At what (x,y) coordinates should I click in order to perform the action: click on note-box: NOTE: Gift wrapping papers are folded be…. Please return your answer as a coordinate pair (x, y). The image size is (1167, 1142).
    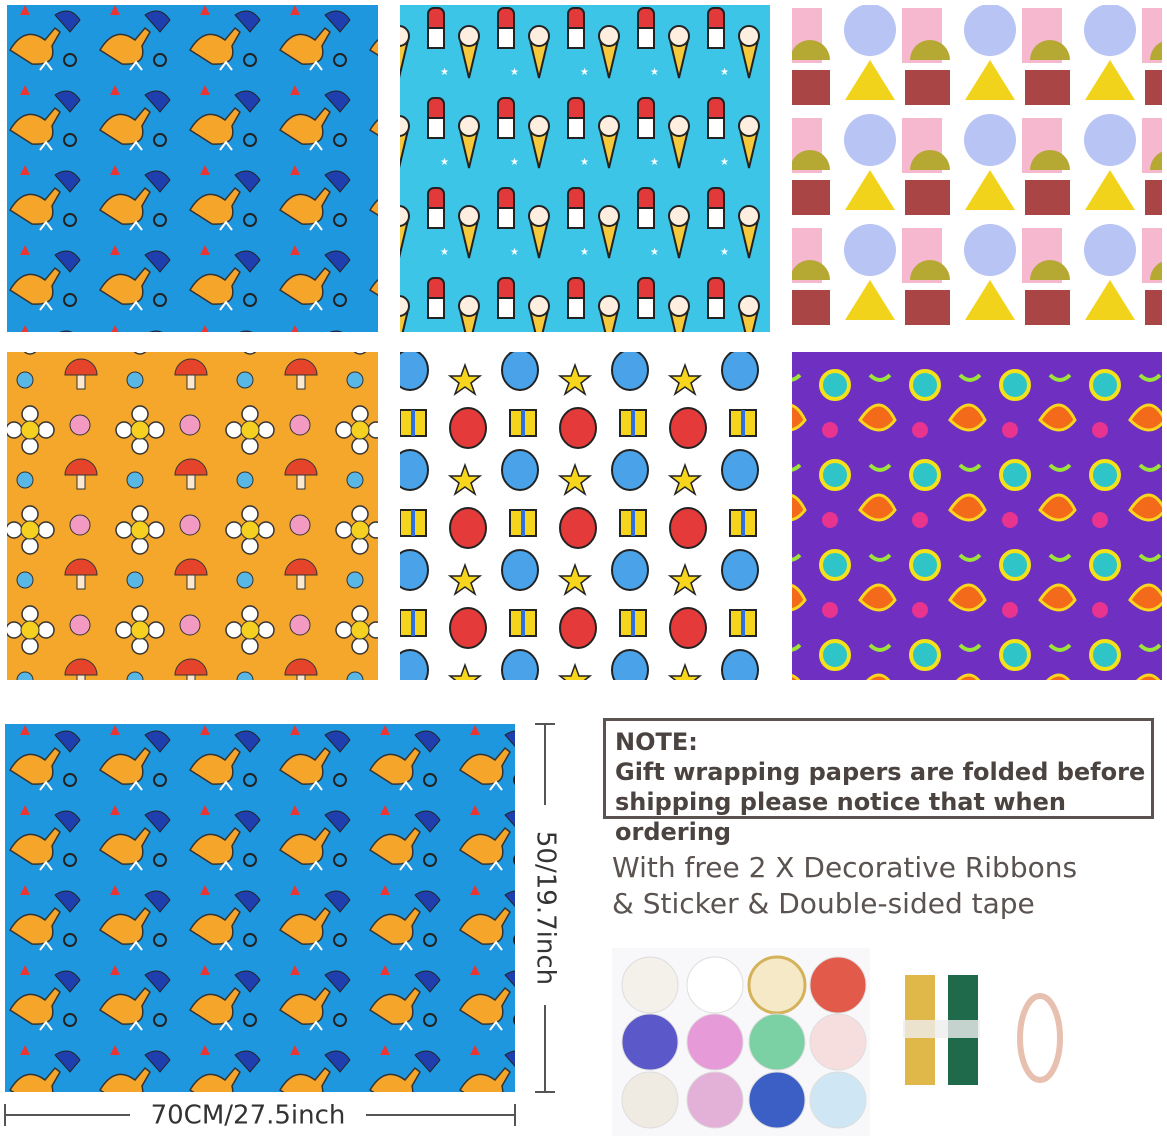
    Looking at the image, I should click on (878, 782).